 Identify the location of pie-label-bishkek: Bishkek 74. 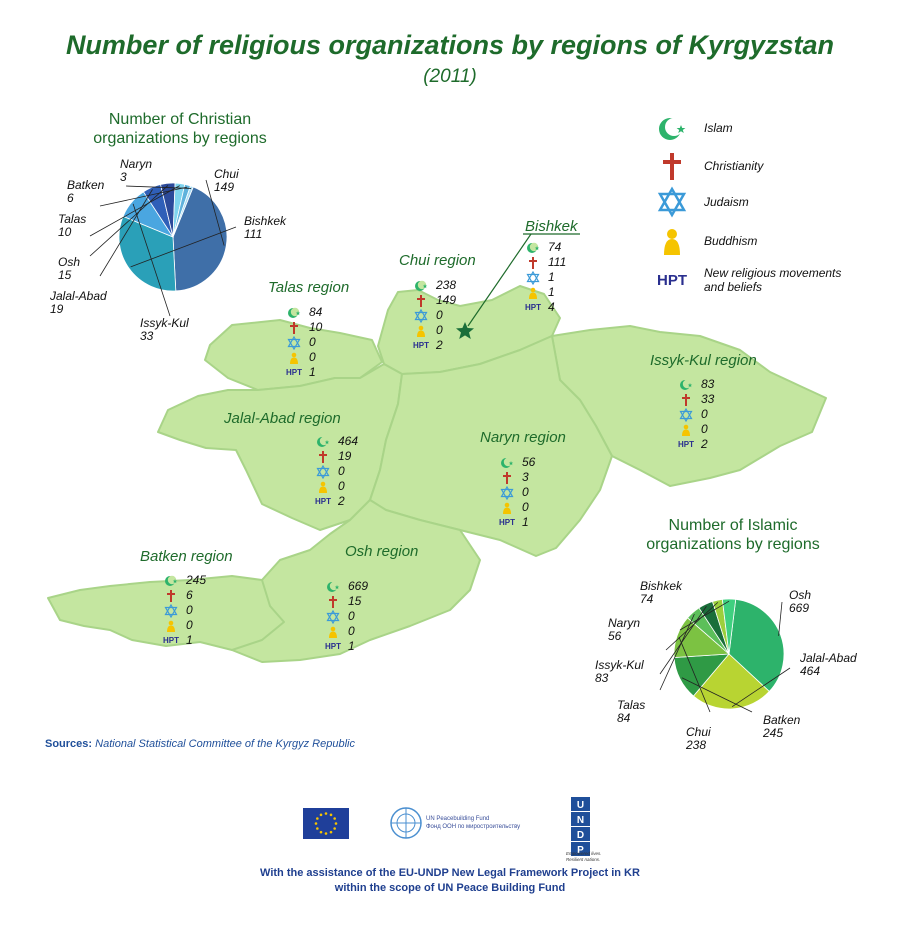
(661, 592).